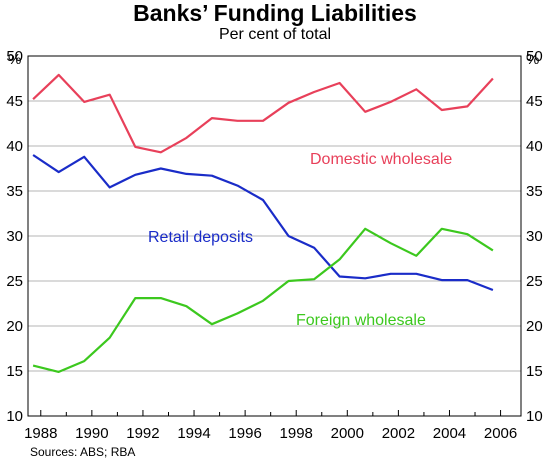  What do you see at coordinates (14, 371) in the screenshot?
I see `y-tick-label-left-15: 15` at bounding box center [14, 371].